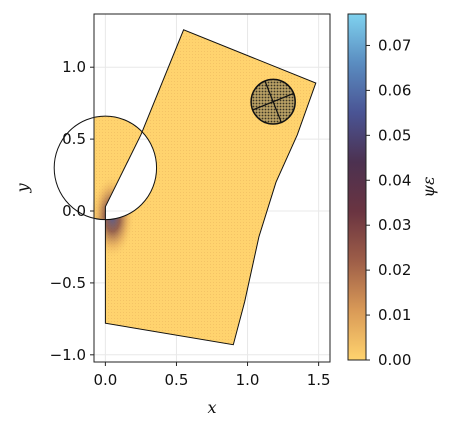 This screenshot has width=453, height=431. What do you see at coordinates (394, 90) in the screenshot?
I see `colorbar-tick-label: 0.06` at bounding box center [394, 90].